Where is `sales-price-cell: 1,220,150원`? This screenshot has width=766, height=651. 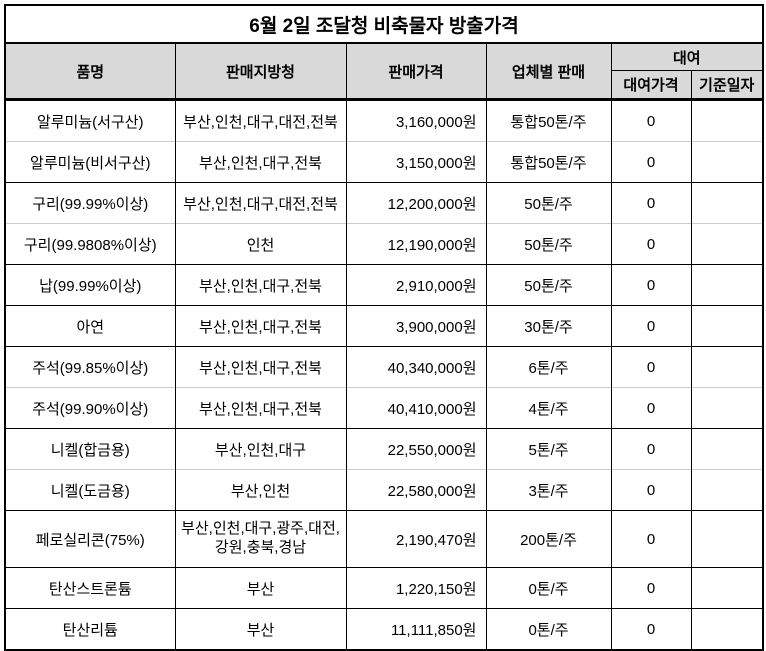
sales-price-cell: 1,220,150원 is located at coordinates (416, 588).